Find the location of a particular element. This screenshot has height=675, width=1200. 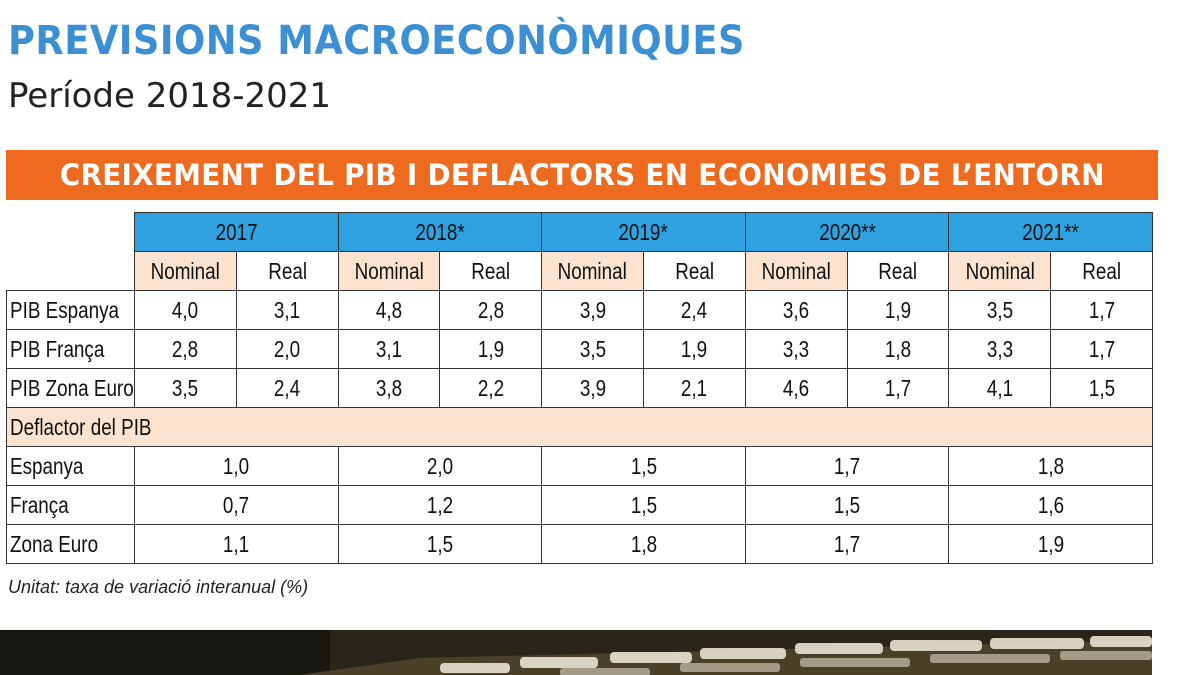

row-label: PIB França is located at coordinates (70, 349).